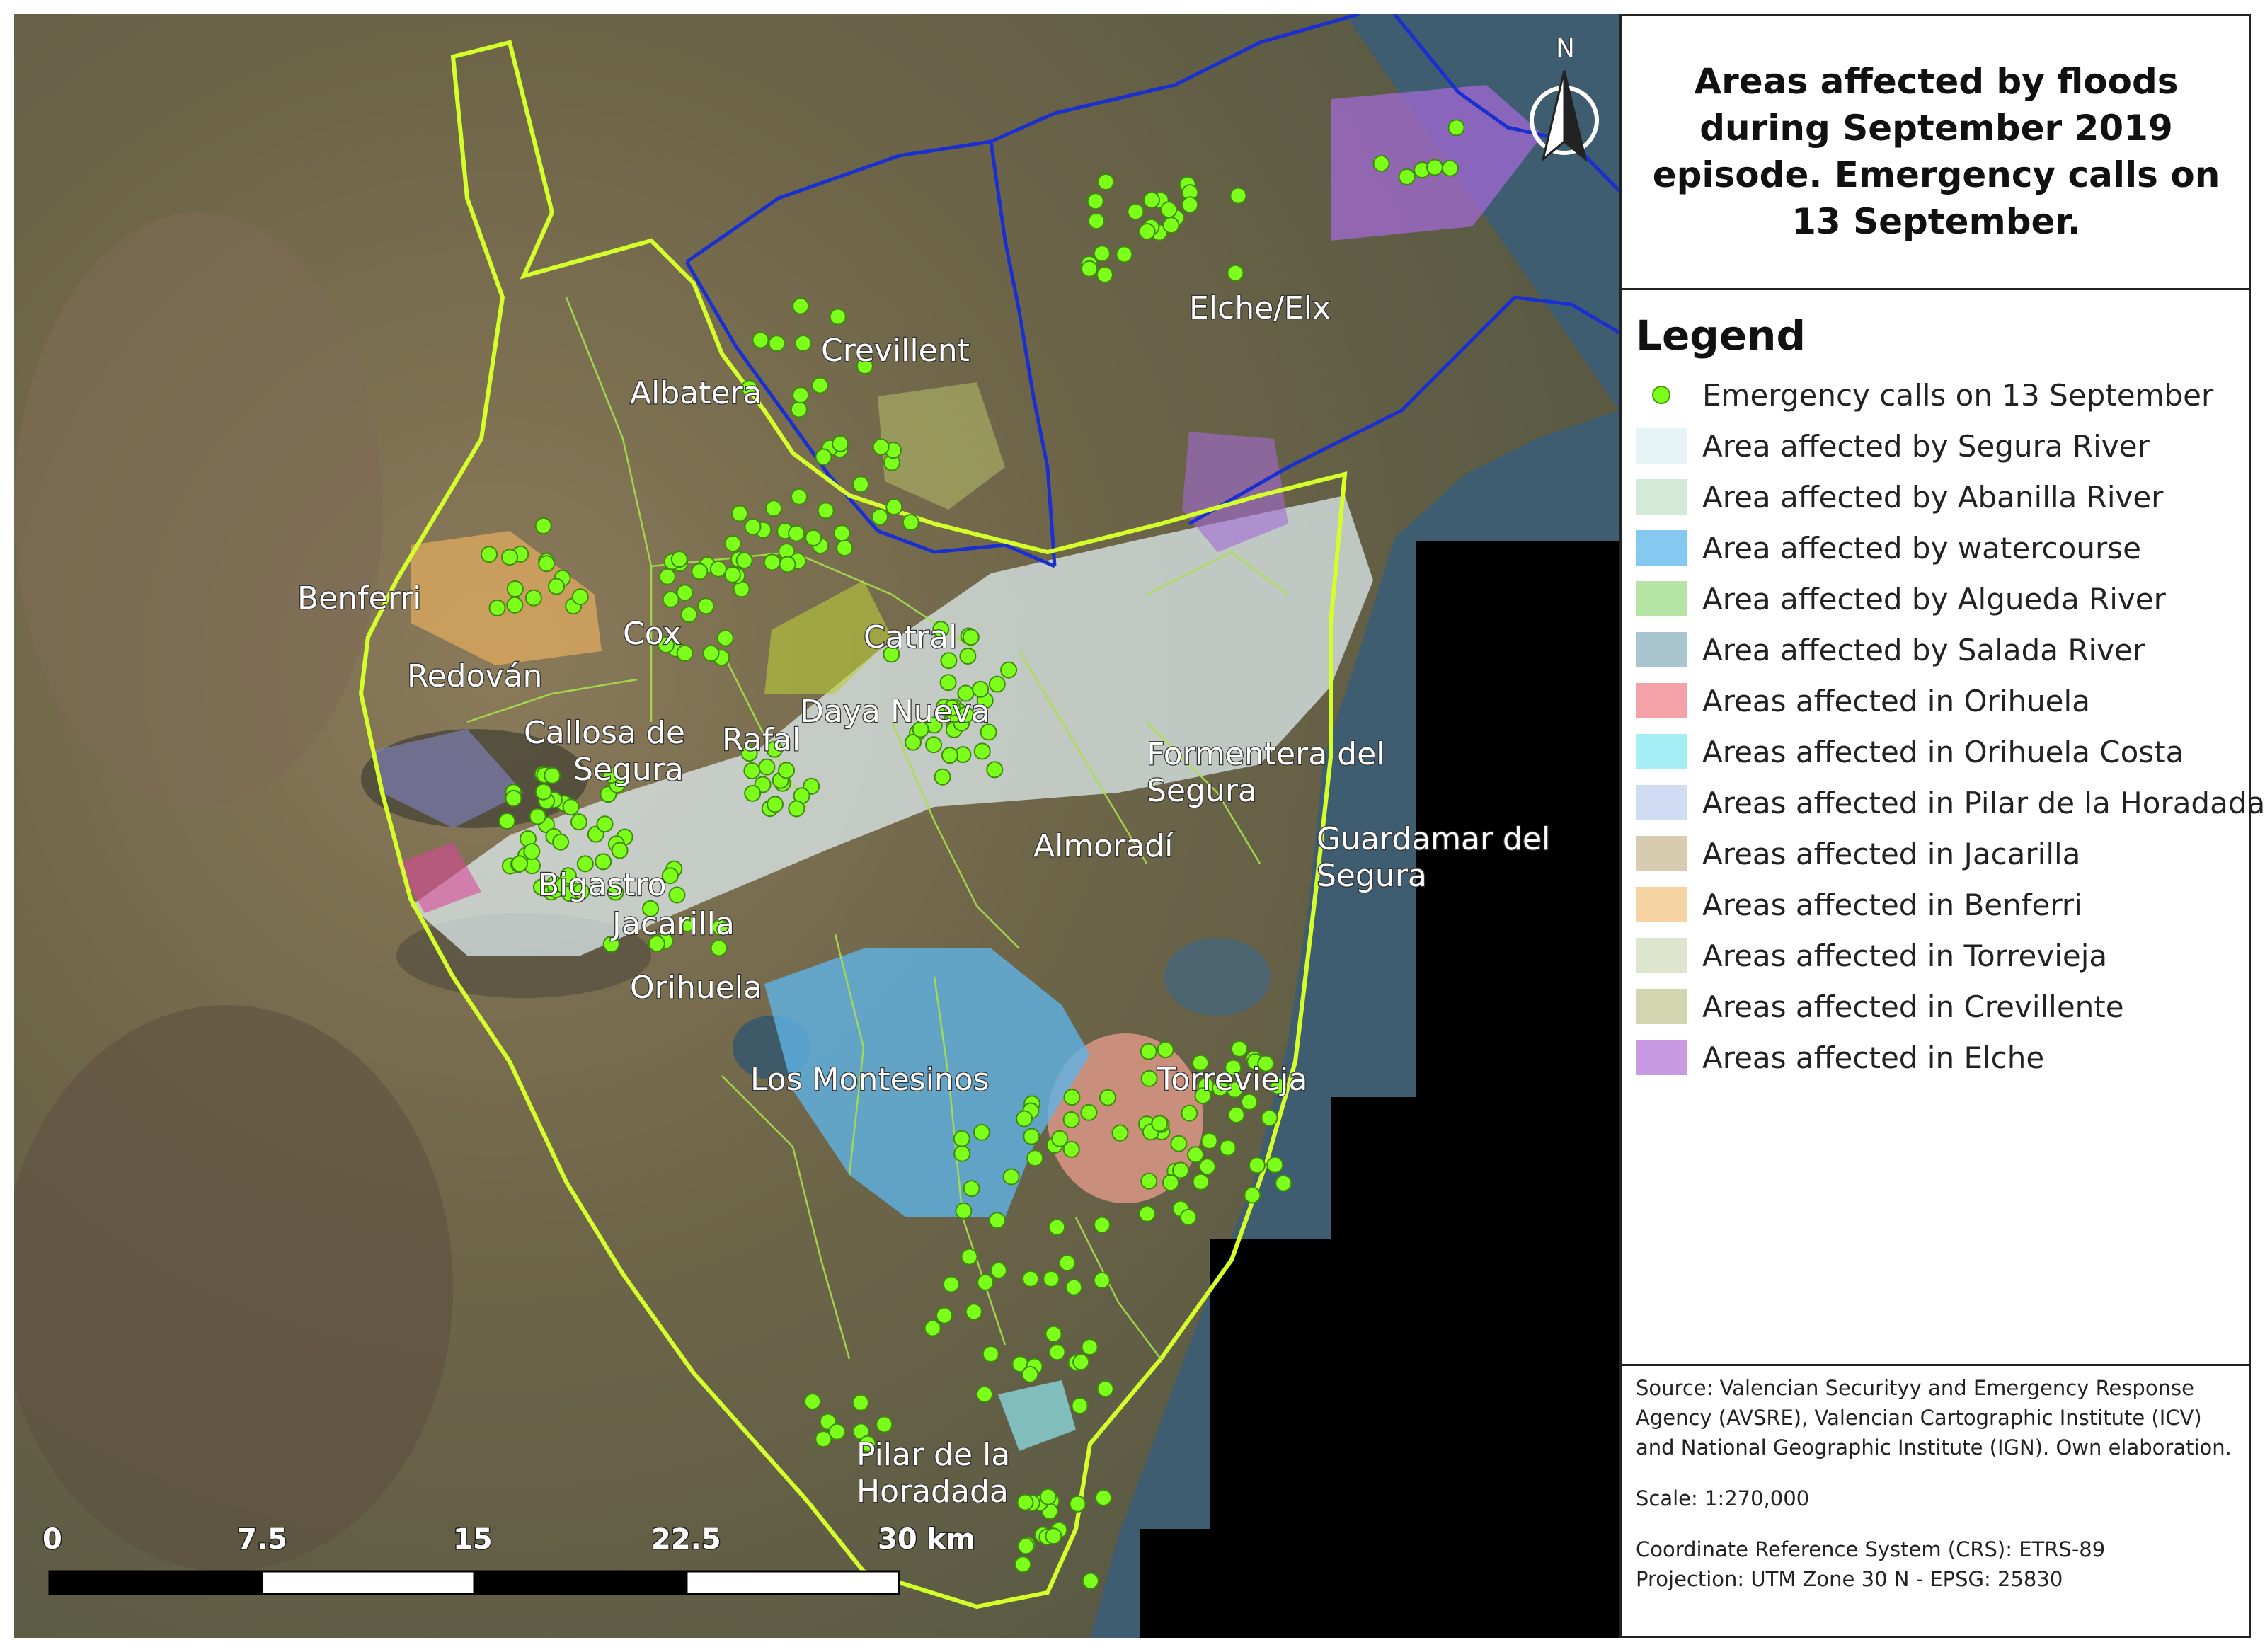 This screenshot has height=1652, width=2265. I want to click on place-label-catral: Catral, so click(910, 637).